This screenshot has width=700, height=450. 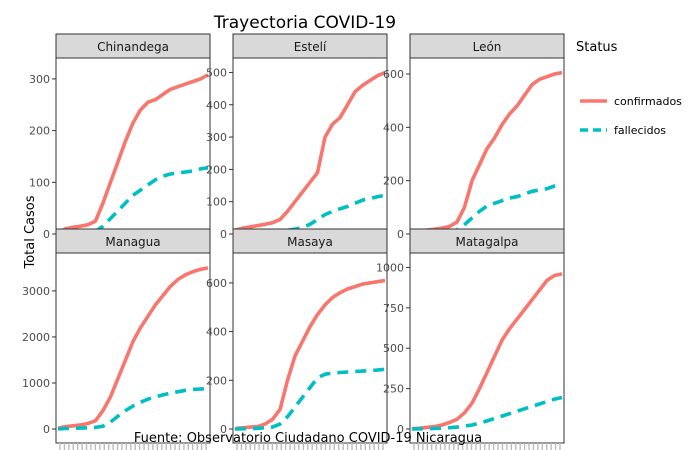 What do you see at coordinates (393, 389) in the screenshot?
I see `y-tick-label: 250` at bounding box center [393, 389].